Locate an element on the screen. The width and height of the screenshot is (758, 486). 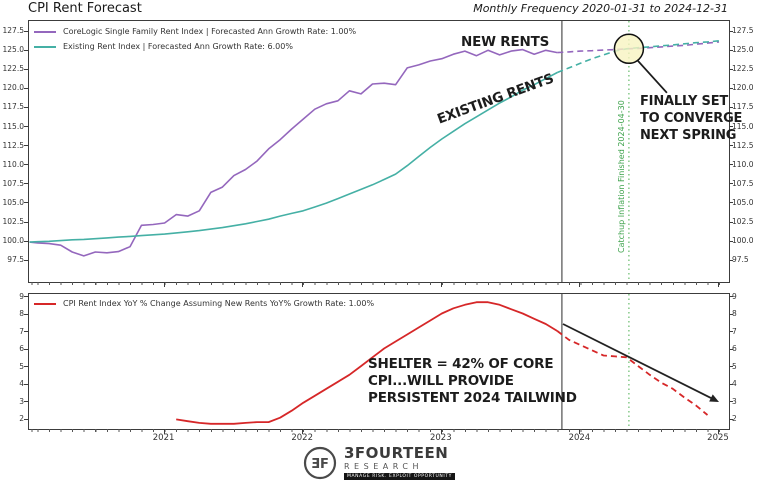
y-tick-label-left: 107.5 is located at coordinates (13, 183).